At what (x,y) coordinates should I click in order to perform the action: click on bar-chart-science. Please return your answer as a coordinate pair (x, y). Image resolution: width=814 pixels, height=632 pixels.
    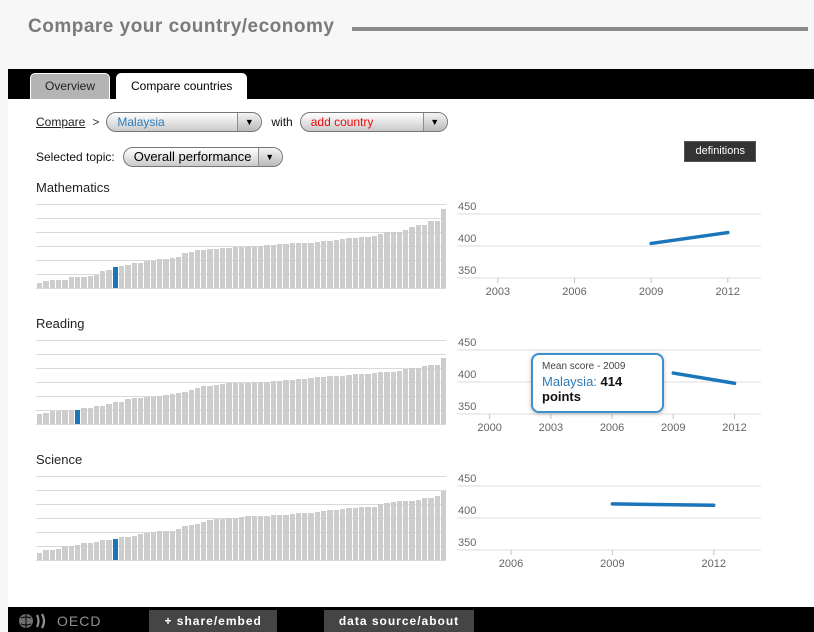
    Looking at the image, I should click on (241, 518).